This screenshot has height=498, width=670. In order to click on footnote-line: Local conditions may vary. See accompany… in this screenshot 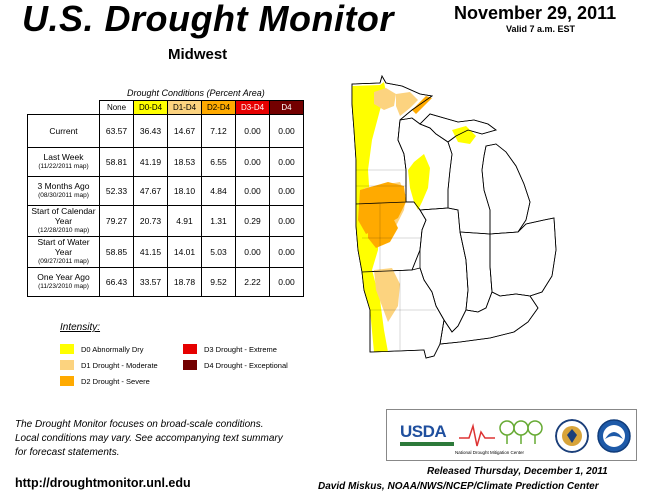, I will do `click(149, 438)`.